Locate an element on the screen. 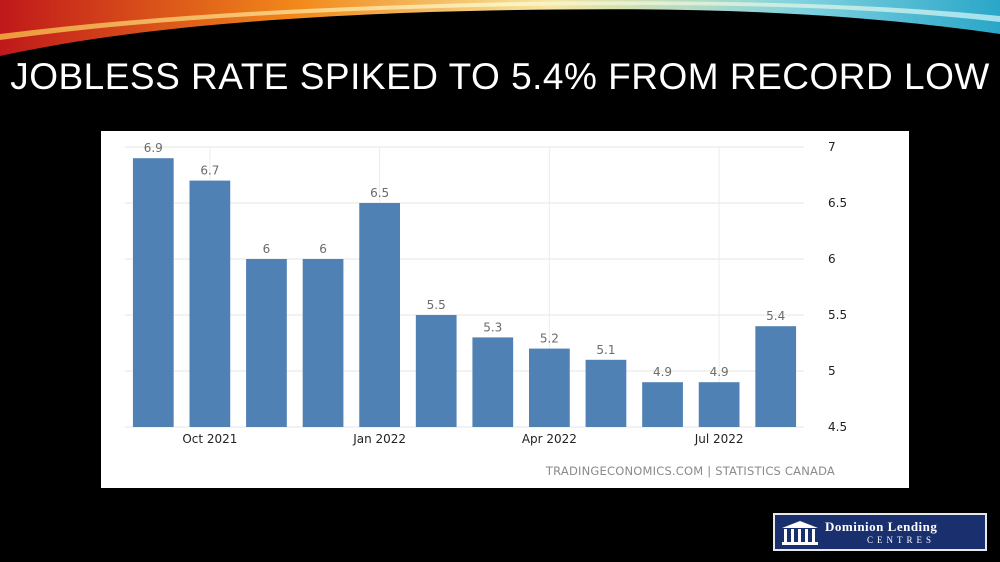  x-tick-label: Oct 2021 is located at coordinates (209, 439).